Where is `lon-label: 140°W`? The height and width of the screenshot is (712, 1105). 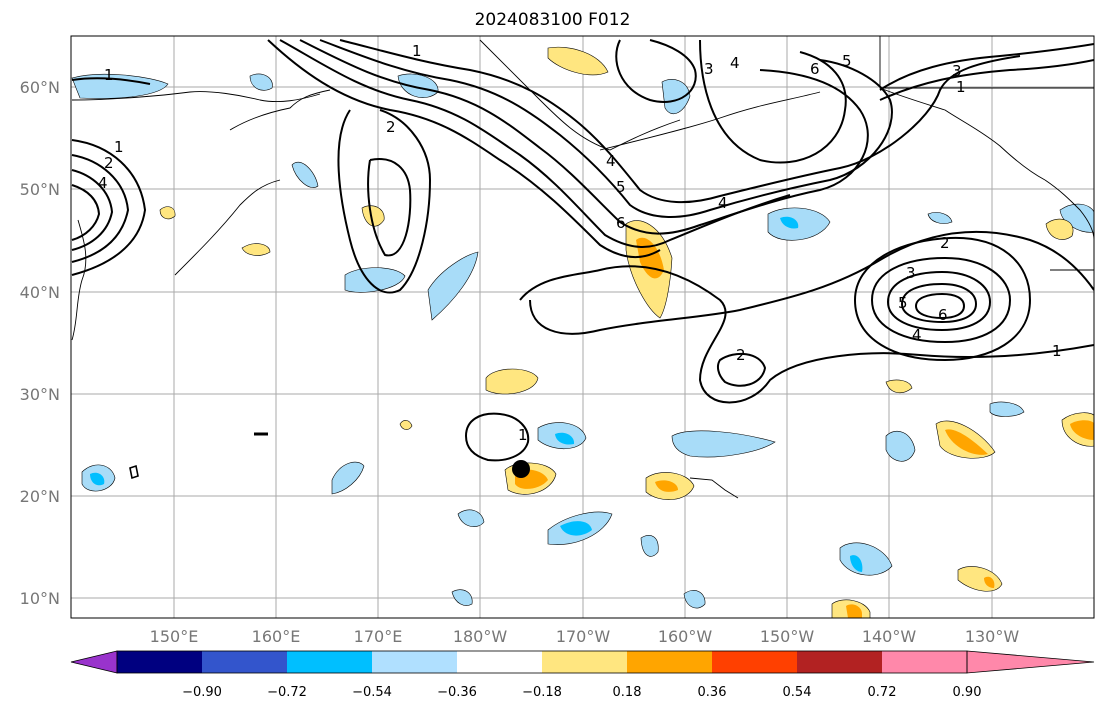
lon-label: 140°W is located at coordinates (889, 636).